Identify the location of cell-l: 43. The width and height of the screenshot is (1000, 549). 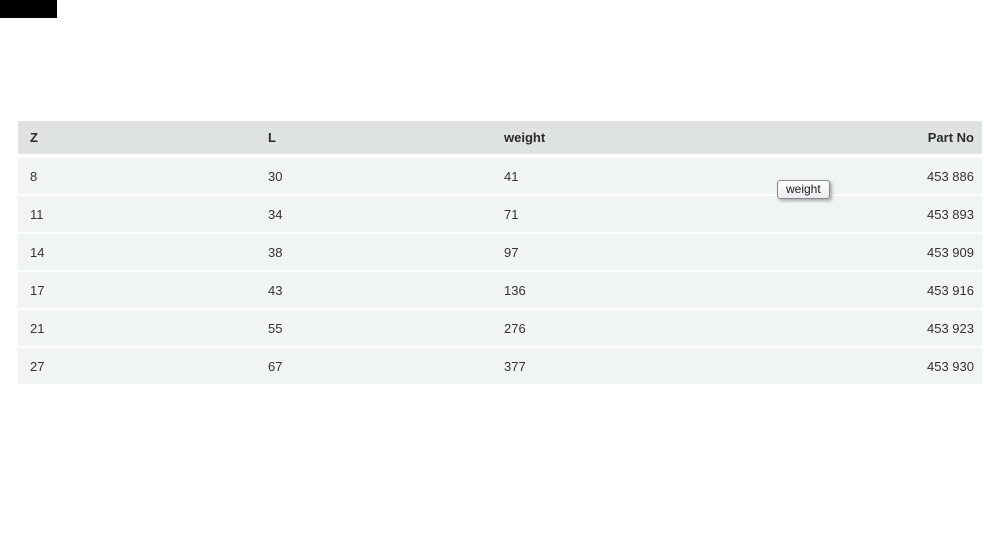
(275, 290).